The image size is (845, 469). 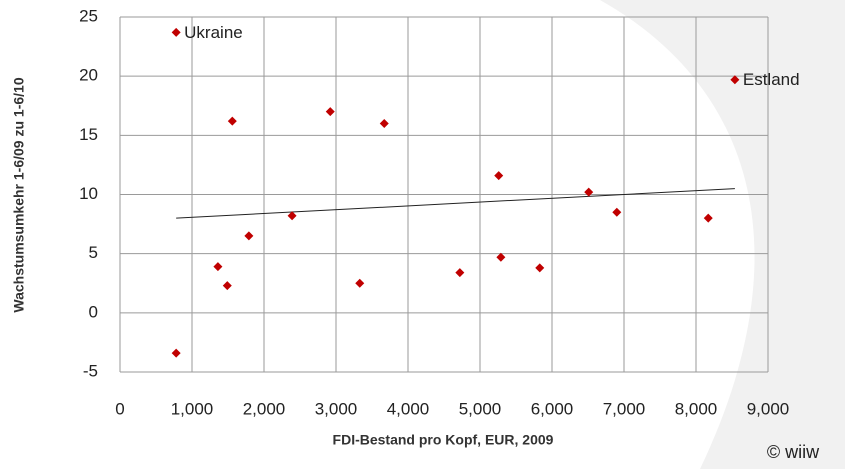 What do you see at coordinates (88, 193) in the screenshot?
I see `y-tick-label: 10` at bounding box center [88, 193].